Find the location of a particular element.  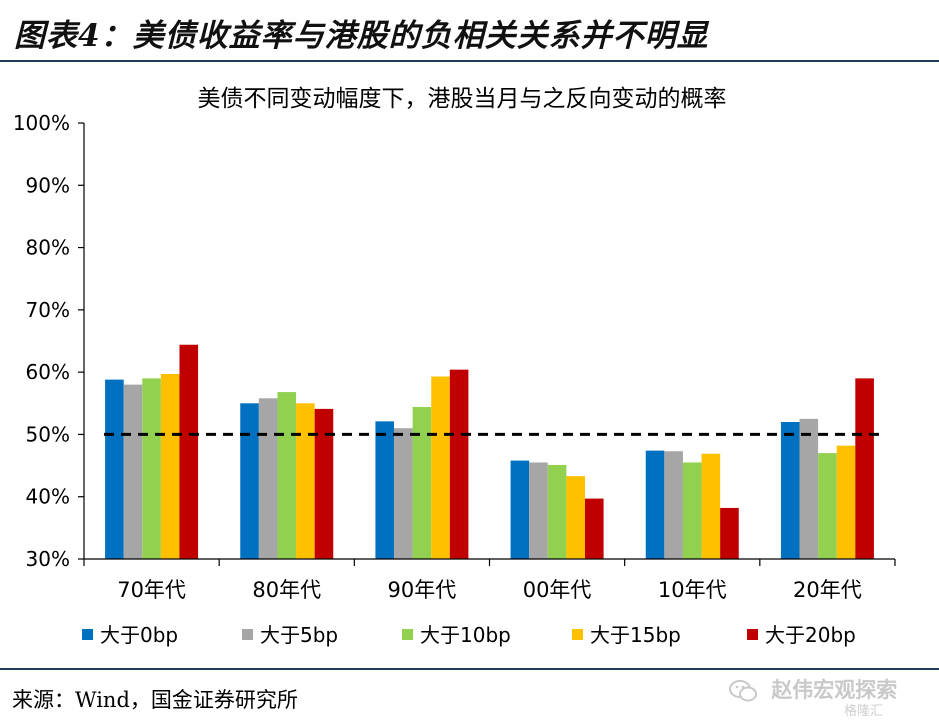

wechat-icon is located at coordinates (743, 691).